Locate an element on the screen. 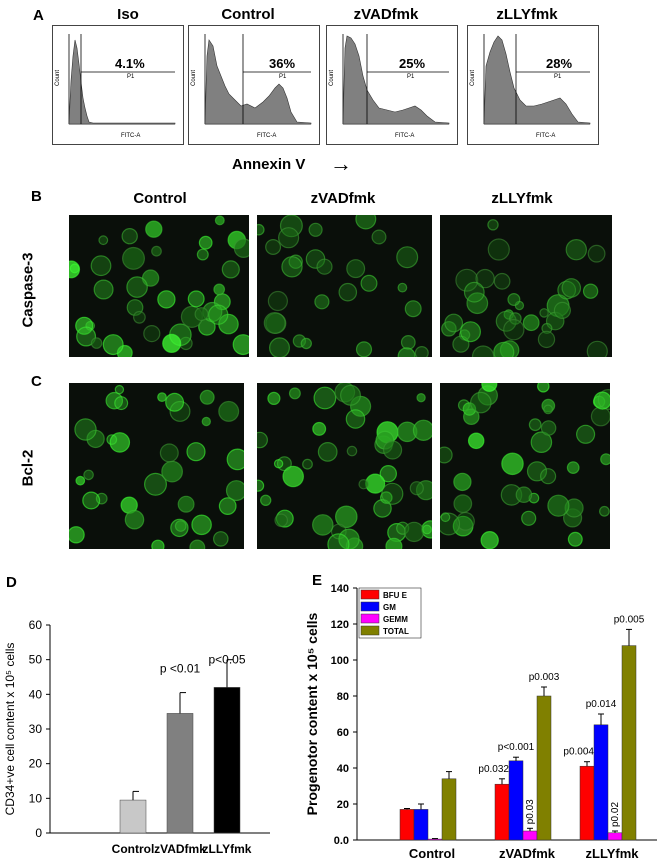 This screenshot has width=661, height=861. bar-Control is located at coordinates (133, 816).